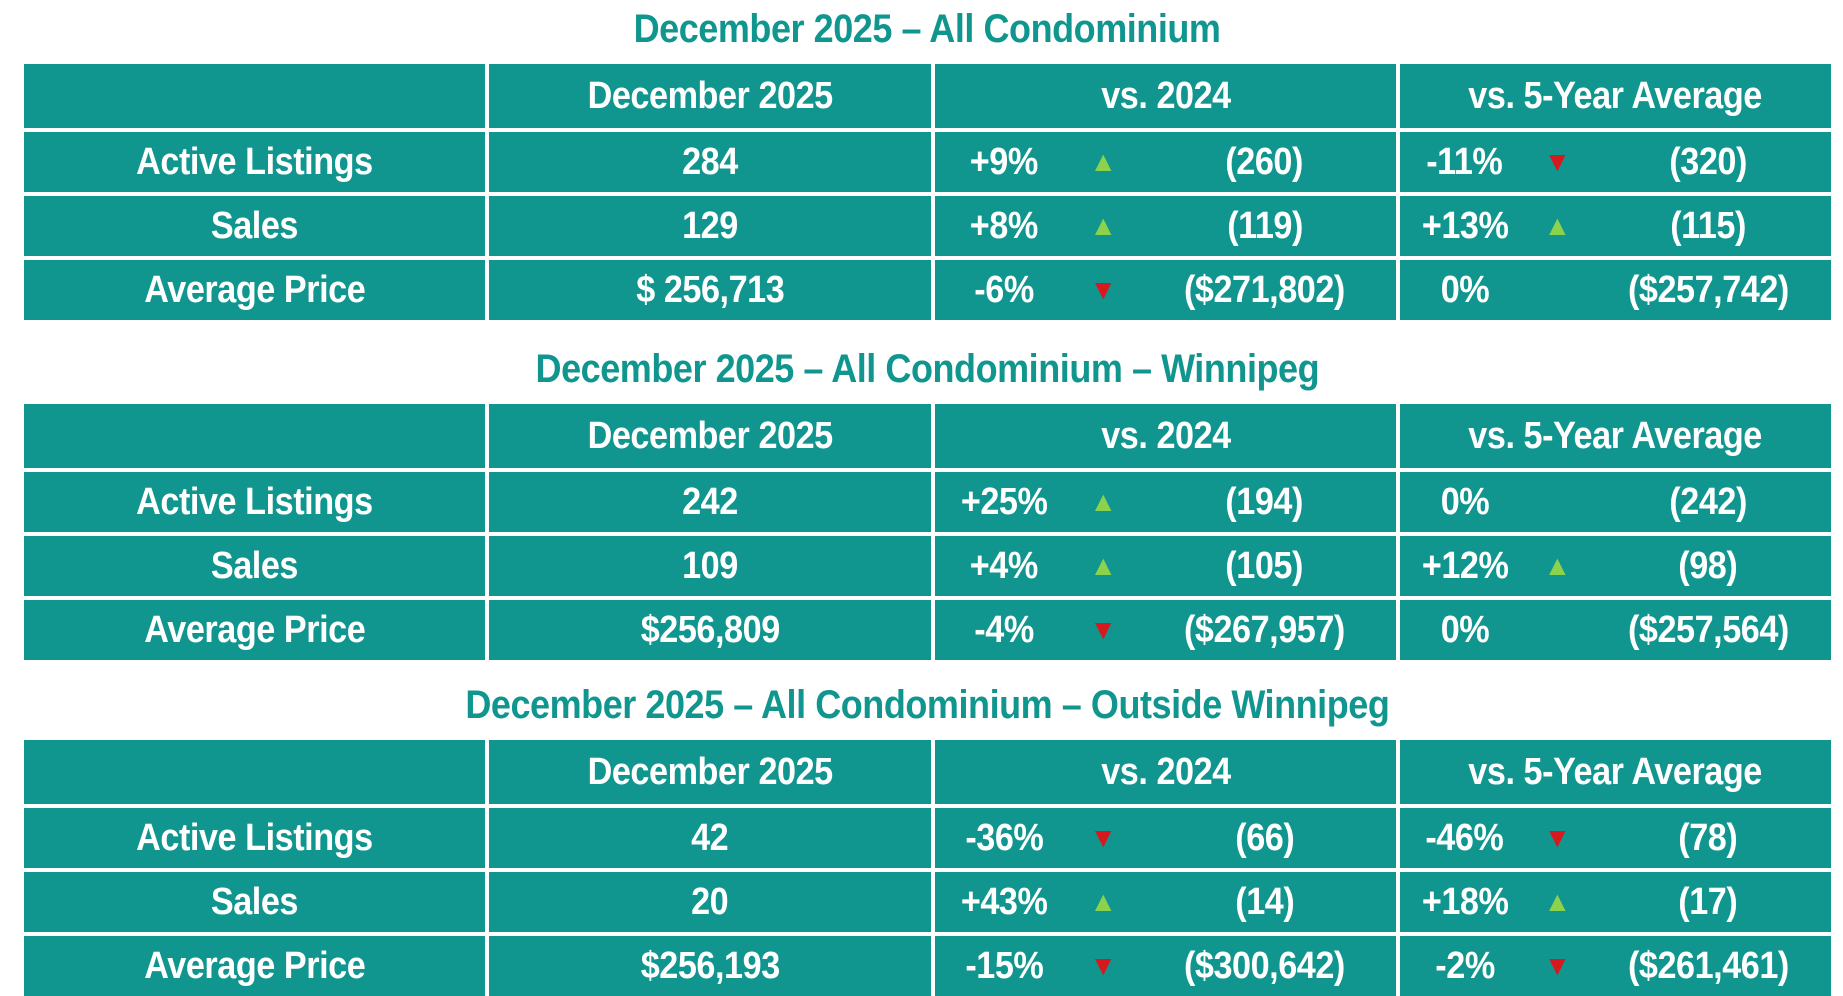 This screenshot has height=996, width=1843. I want to click on reference-value-text: (17), so click(1708, 901).